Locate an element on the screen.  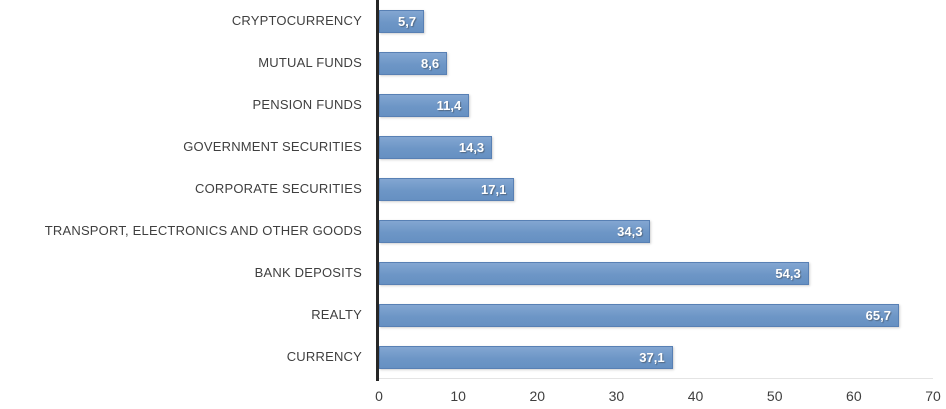
chart-row: REALTY 65,7 is located at coordinates (473, 315).